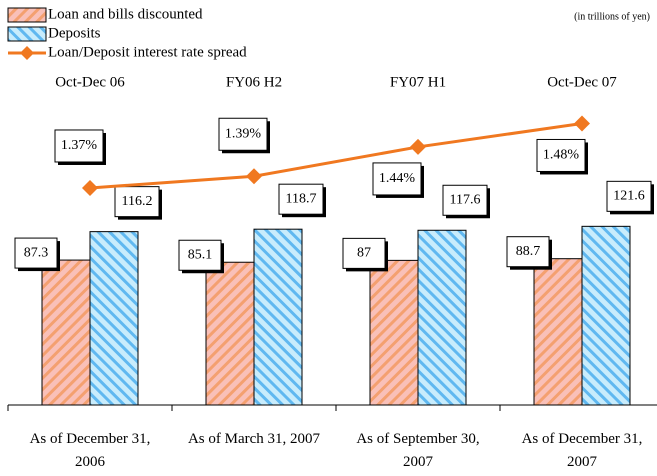 This screenshot has height=476, width=657. I want to click on period-label: Oct-Dec 07, so click(582, 82).